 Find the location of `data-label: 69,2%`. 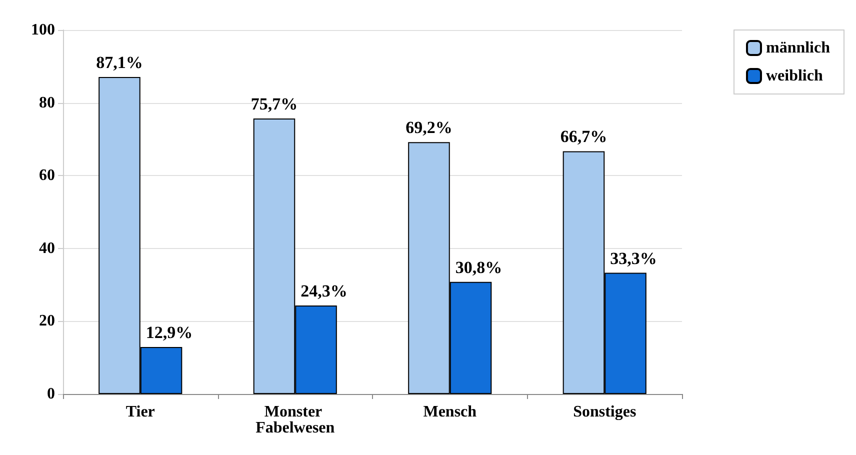

data-label: 69,2% is located at coordinates (429, 128).